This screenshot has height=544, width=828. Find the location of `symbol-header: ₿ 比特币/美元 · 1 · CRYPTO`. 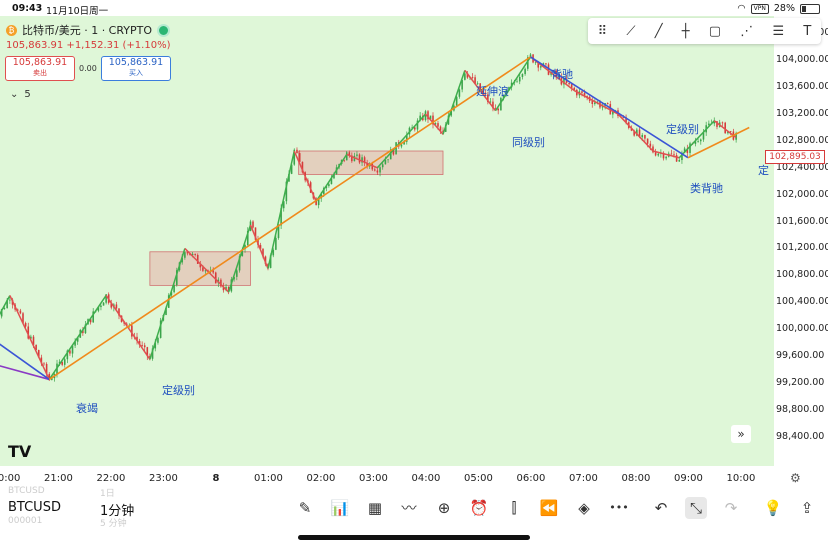

symbol-header: ₿ 比特币/美元 · 1 · CRYPTO is located at coordinates (88, 30).